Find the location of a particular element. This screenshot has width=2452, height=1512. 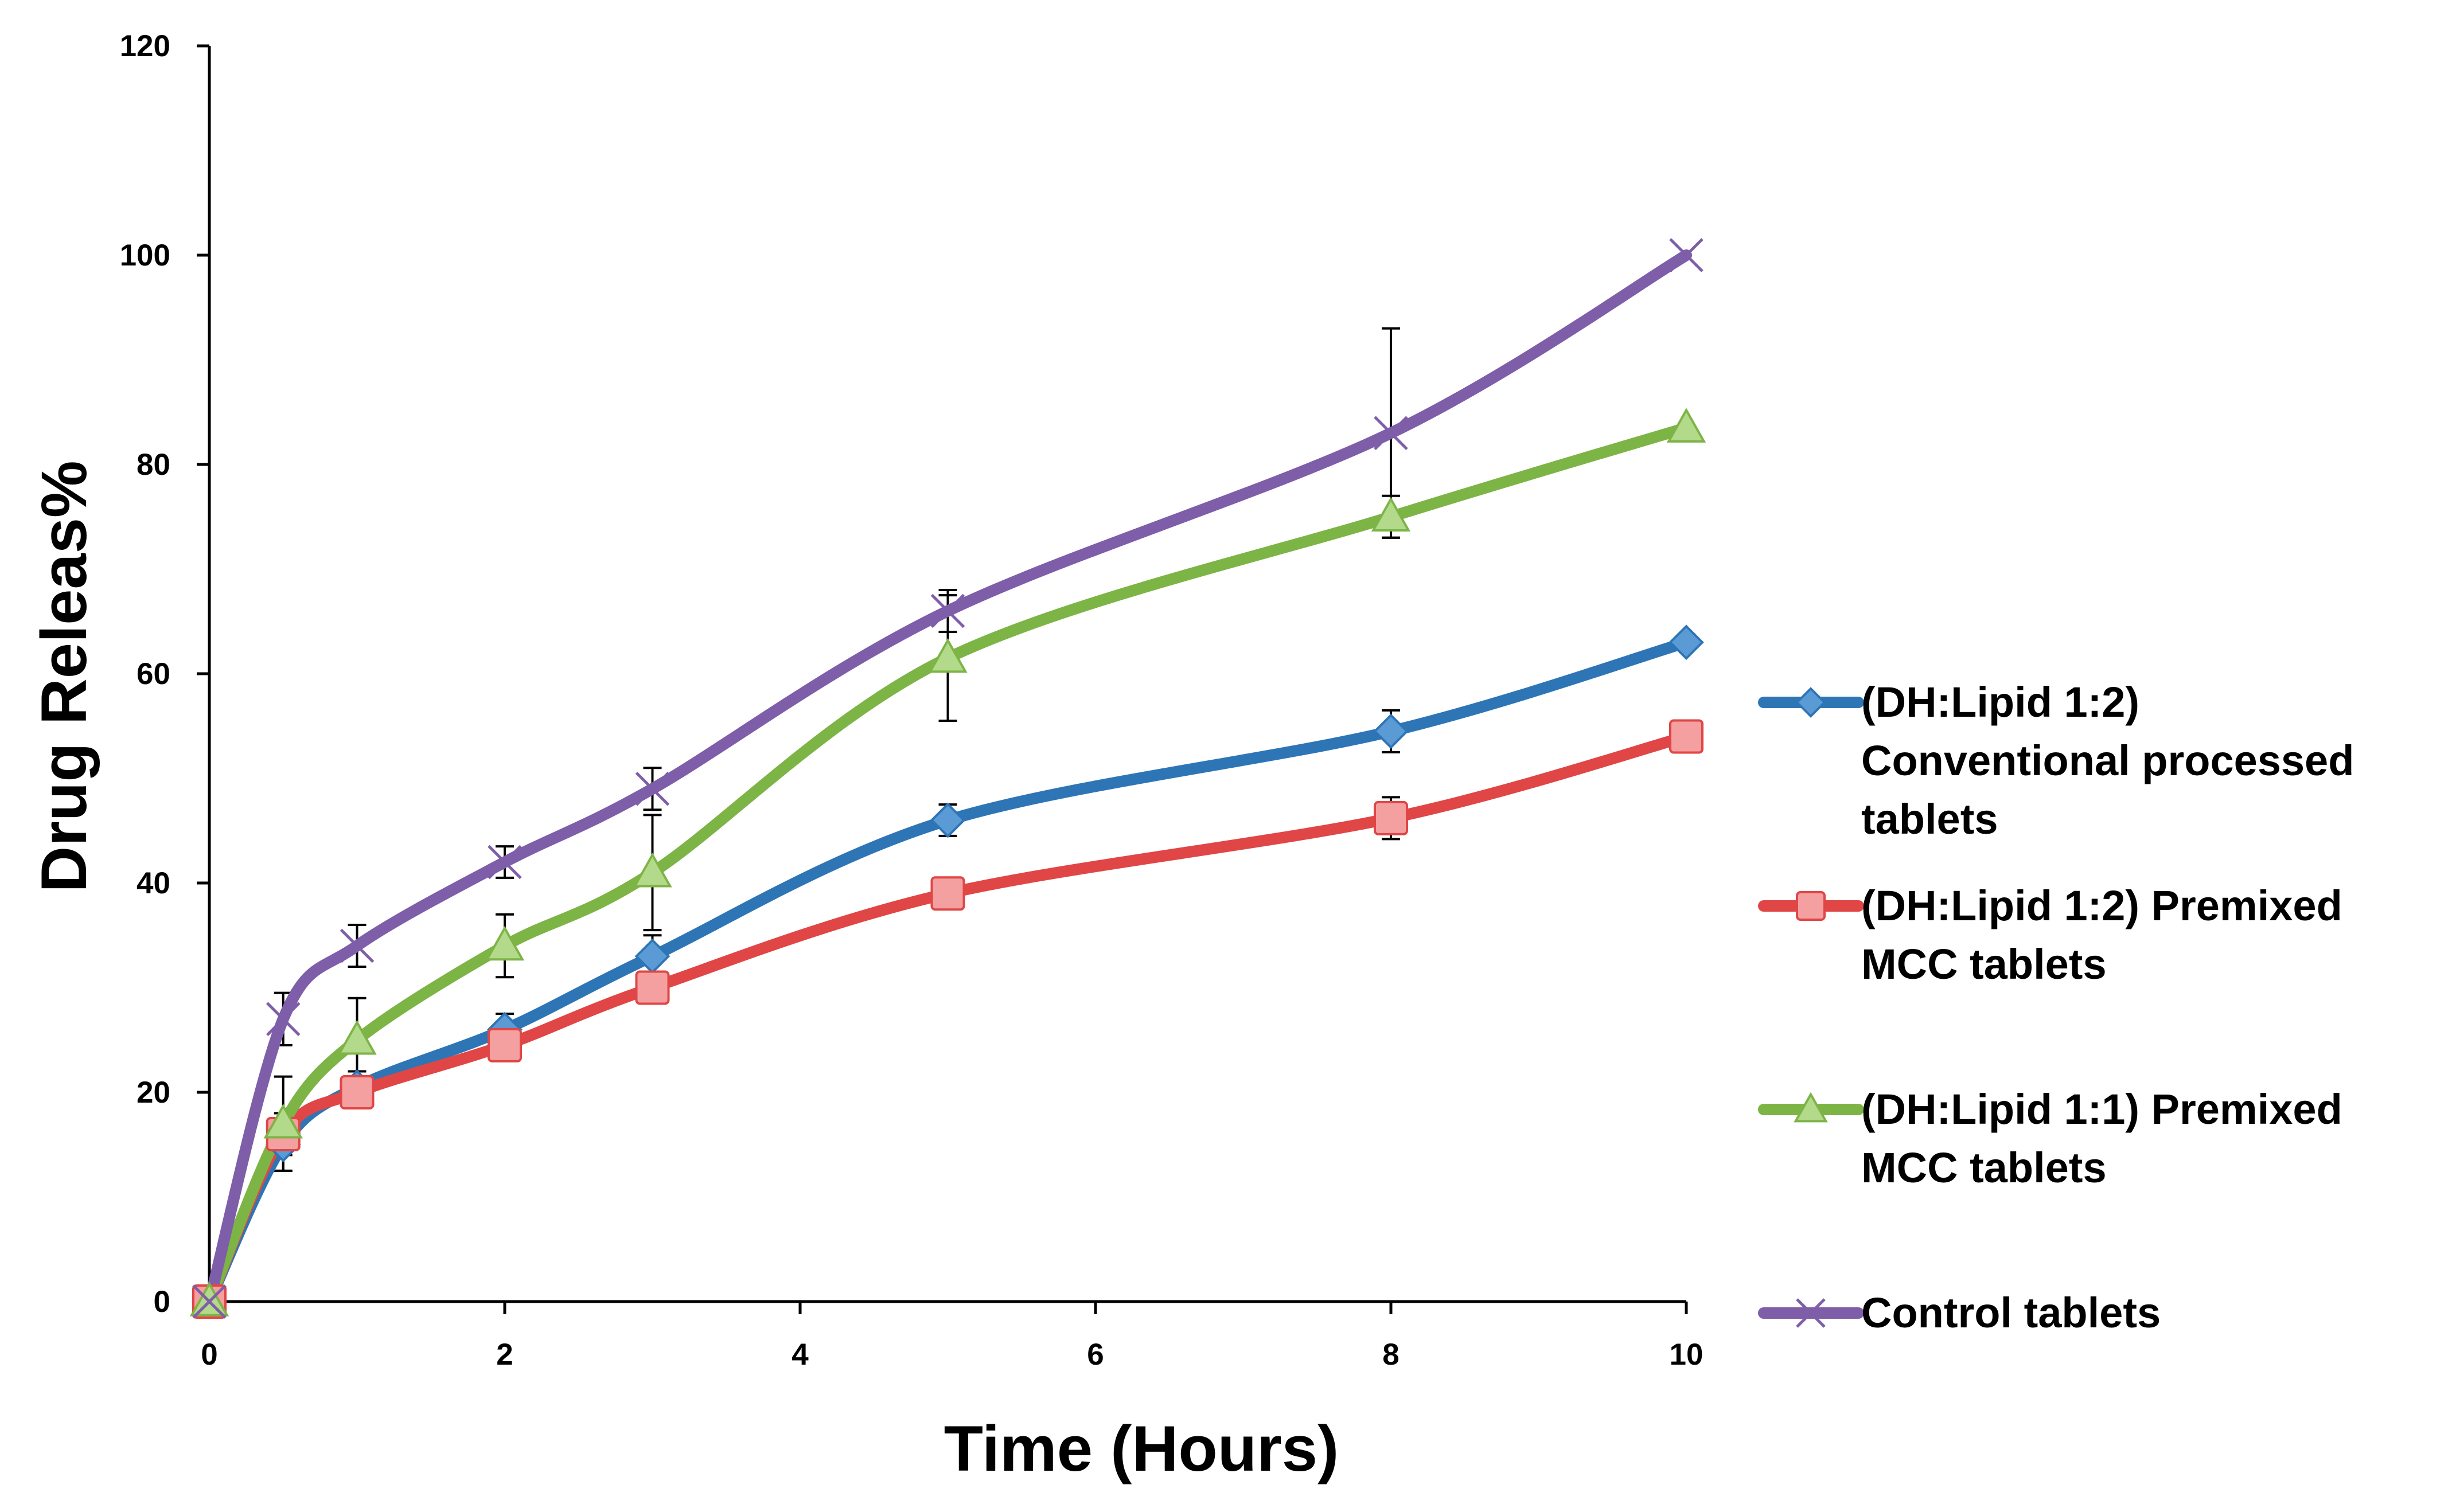

x-axis-title: Time (Hours) is located at coordinates (1141, 1448).